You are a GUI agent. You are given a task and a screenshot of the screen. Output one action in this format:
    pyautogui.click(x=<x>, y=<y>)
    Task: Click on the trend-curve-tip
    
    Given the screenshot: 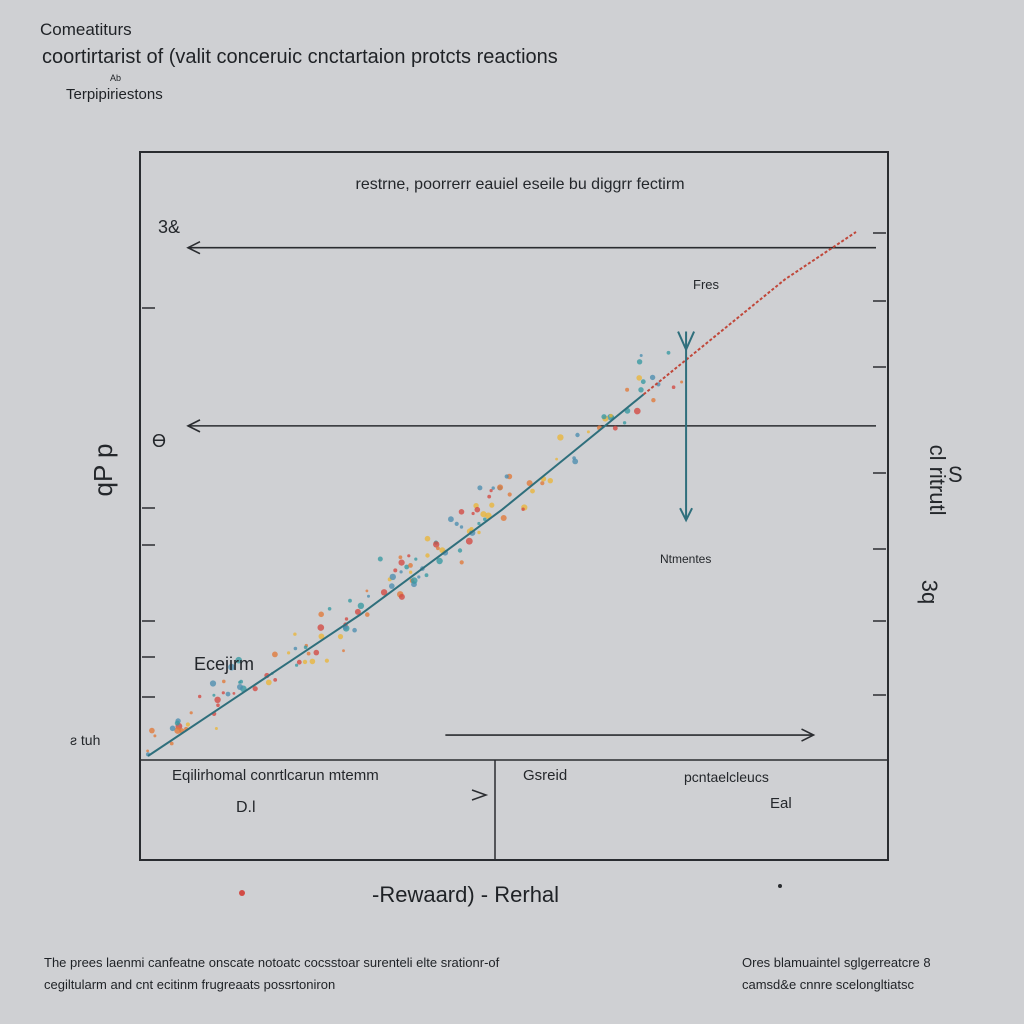 What is the action you would take?
    pyautogui.click(x=749, y=313)
    